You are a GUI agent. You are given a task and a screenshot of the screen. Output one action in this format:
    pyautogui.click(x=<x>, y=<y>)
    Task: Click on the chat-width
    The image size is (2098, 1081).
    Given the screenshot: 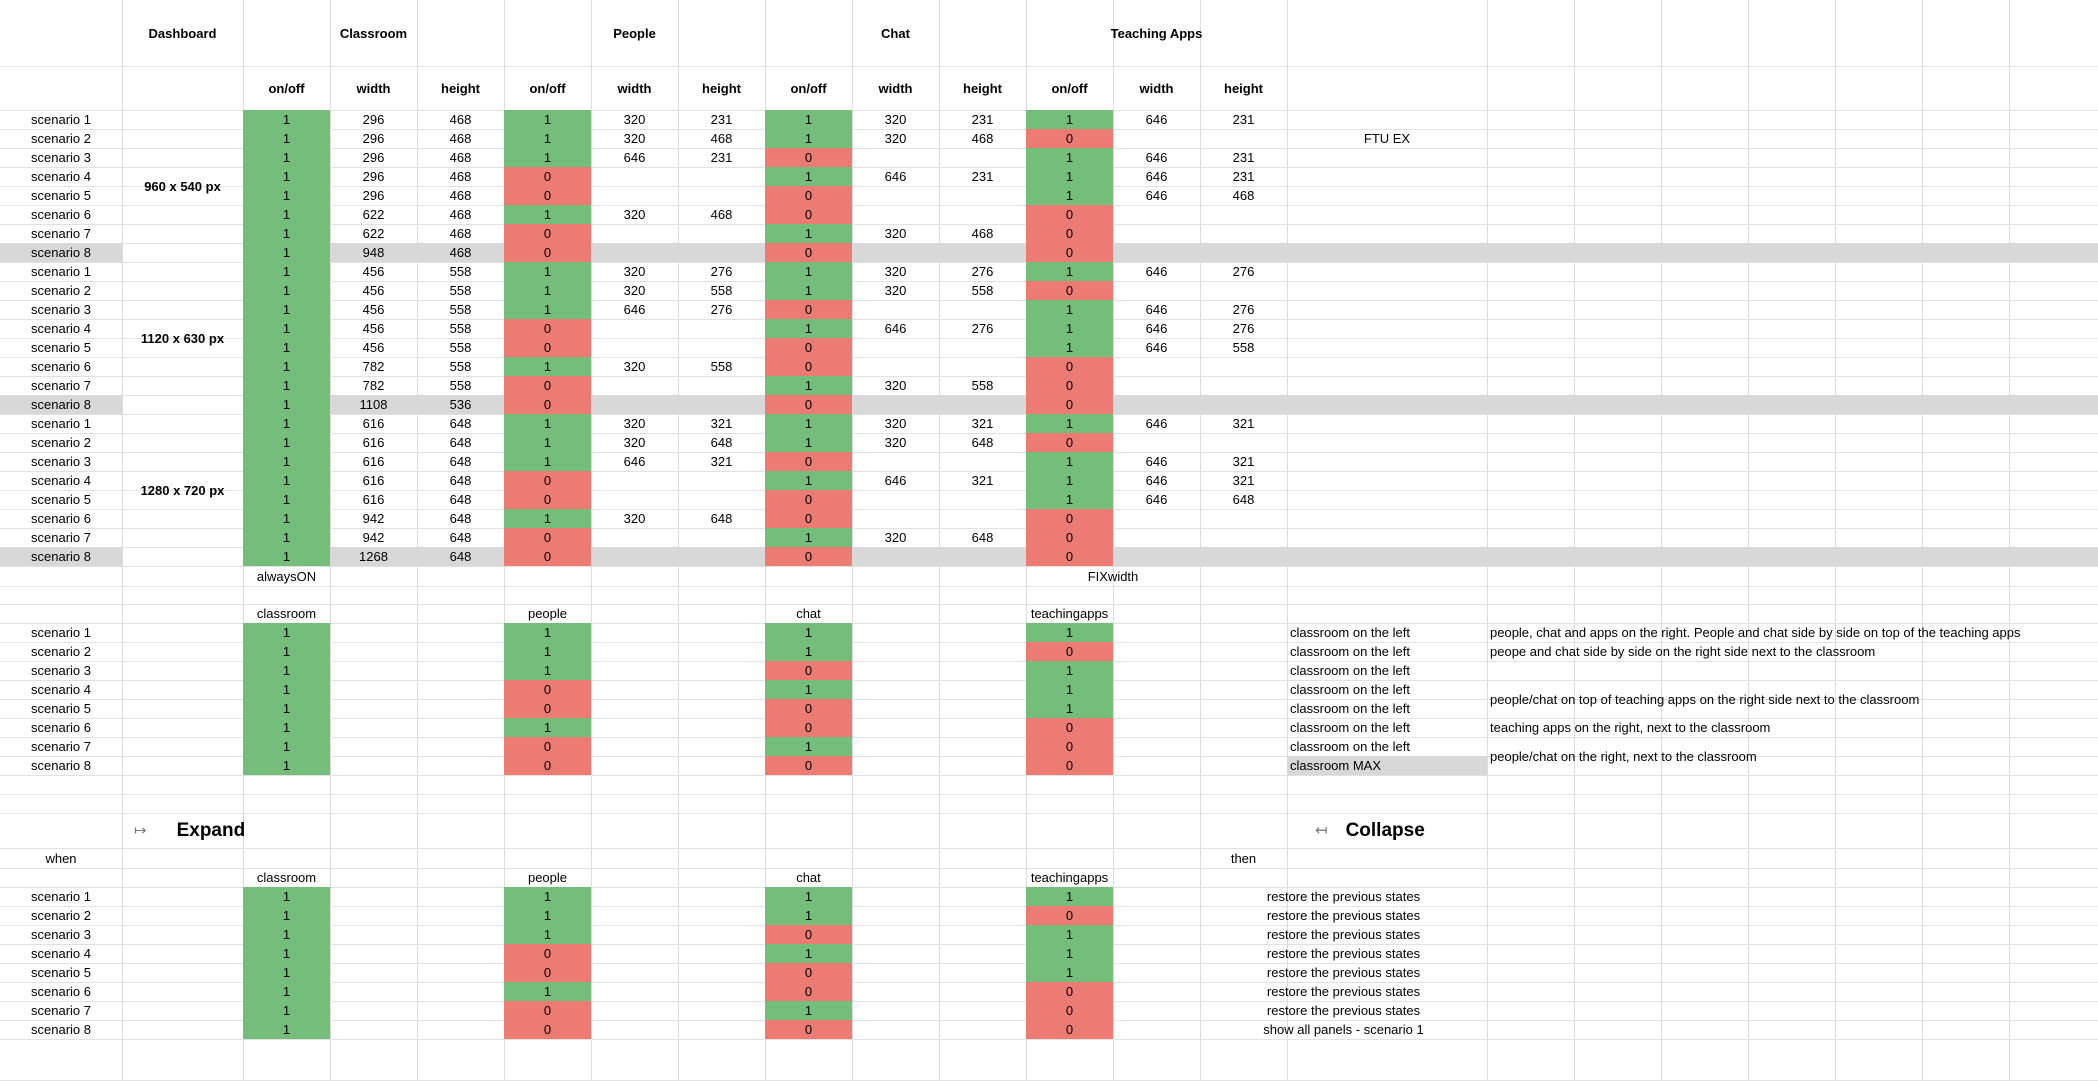 What is the action you would take?
    pyautogui.click(x=895, y=404)
    